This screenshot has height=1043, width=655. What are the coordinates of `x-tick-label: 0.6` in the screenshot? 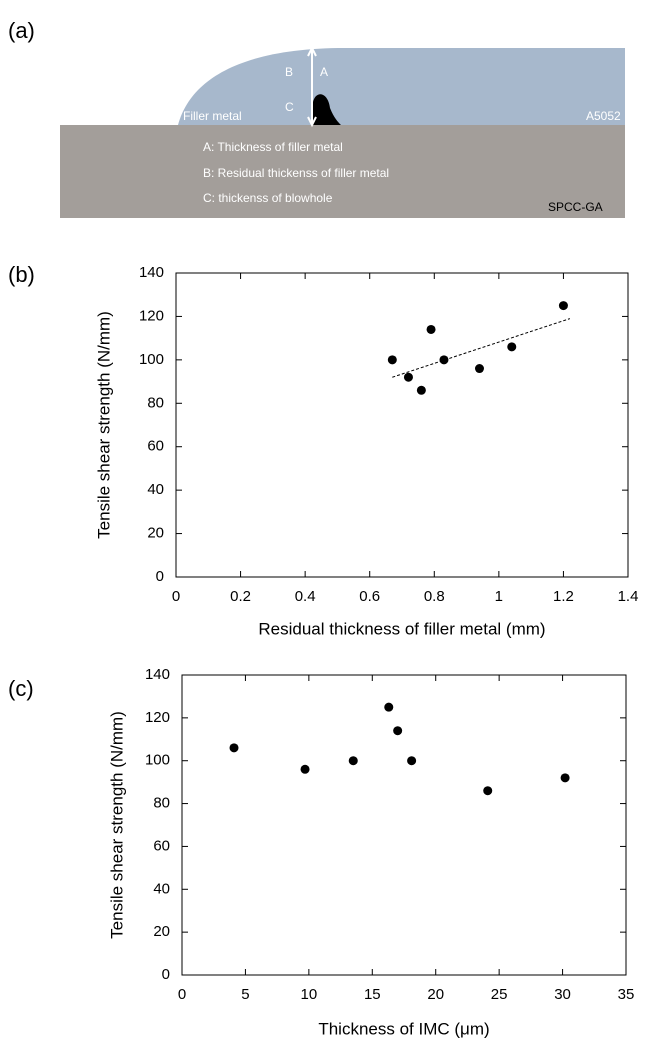 It's located at (369, 596).